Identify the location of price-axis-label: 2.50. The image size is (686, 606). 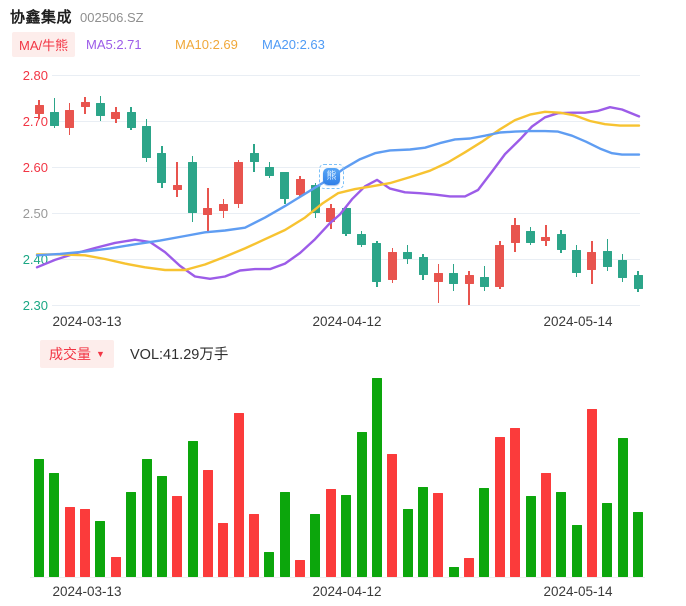
(35, 213).